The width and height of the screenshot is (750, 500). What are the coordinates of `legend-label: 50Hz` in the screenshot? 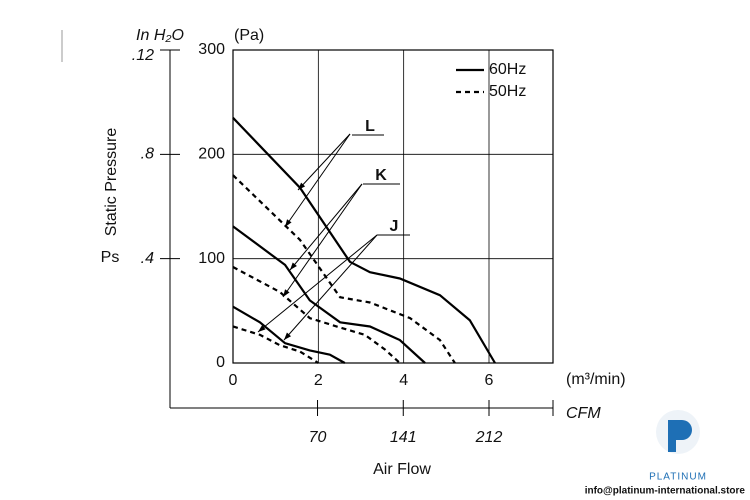 It's located at (507, 91).